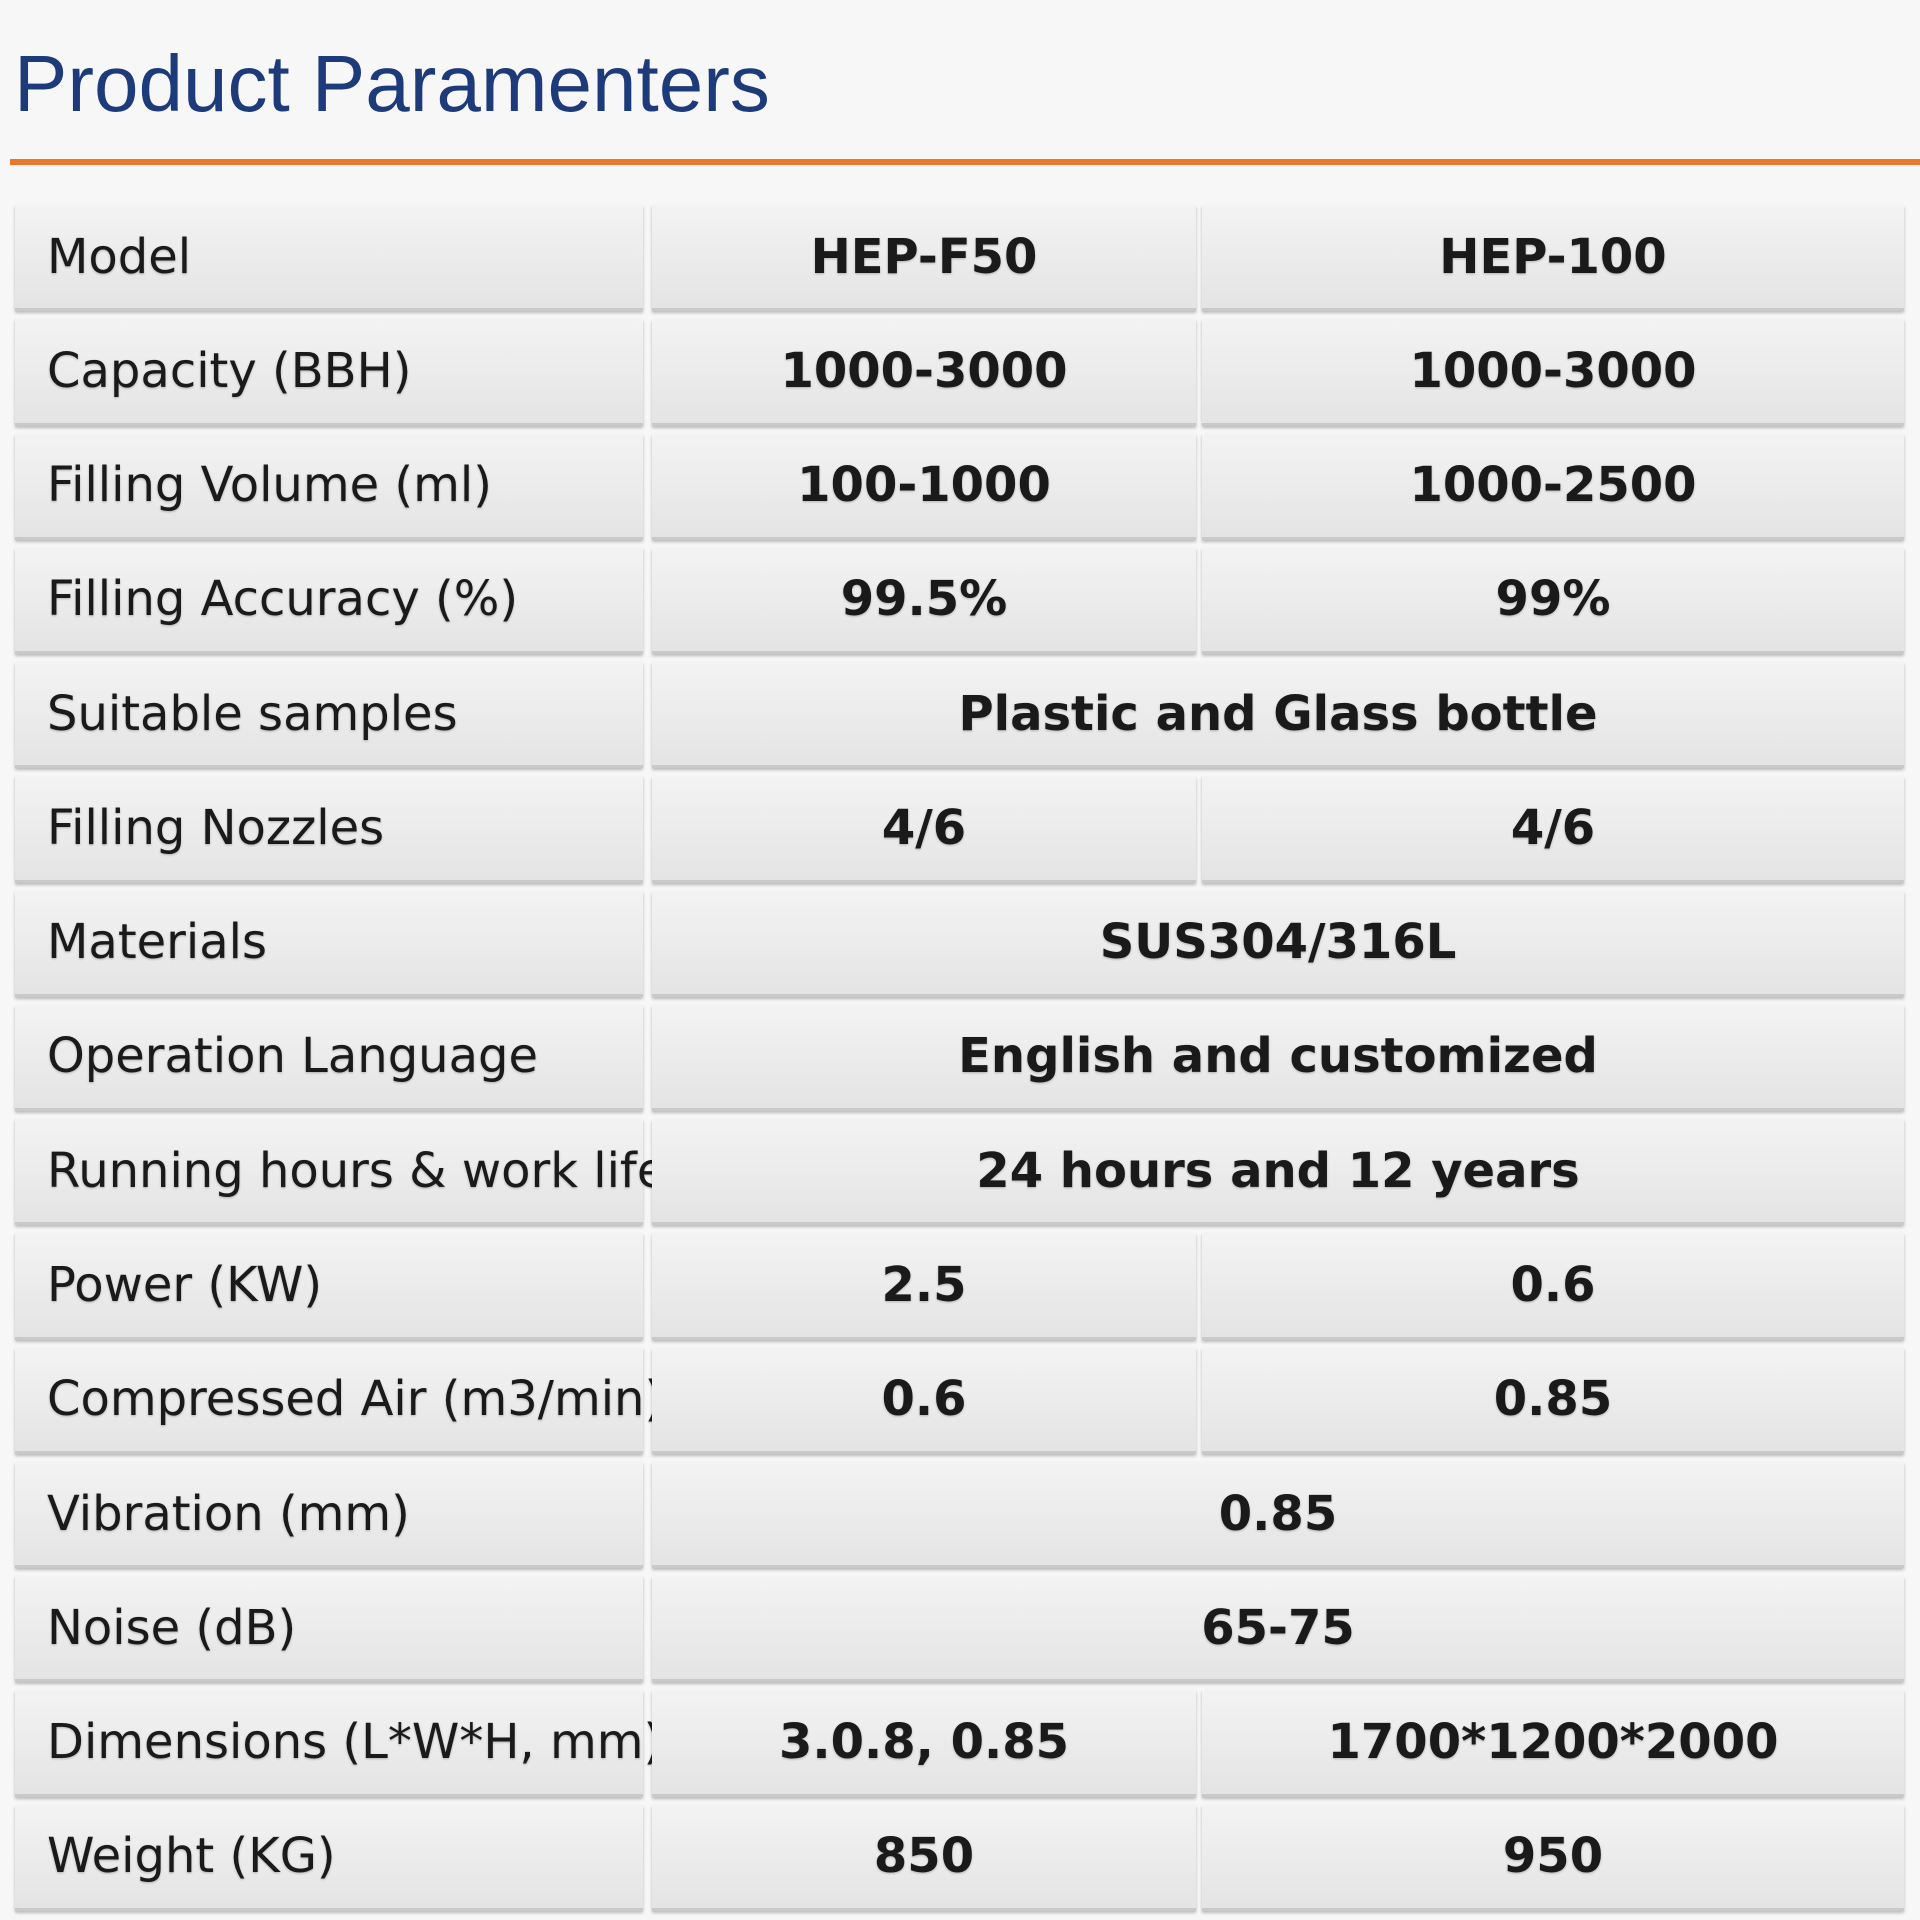  Describe the element at coordinates (392, 83) in the screenshot. I see `page-title: Product Paramenters` at that location.